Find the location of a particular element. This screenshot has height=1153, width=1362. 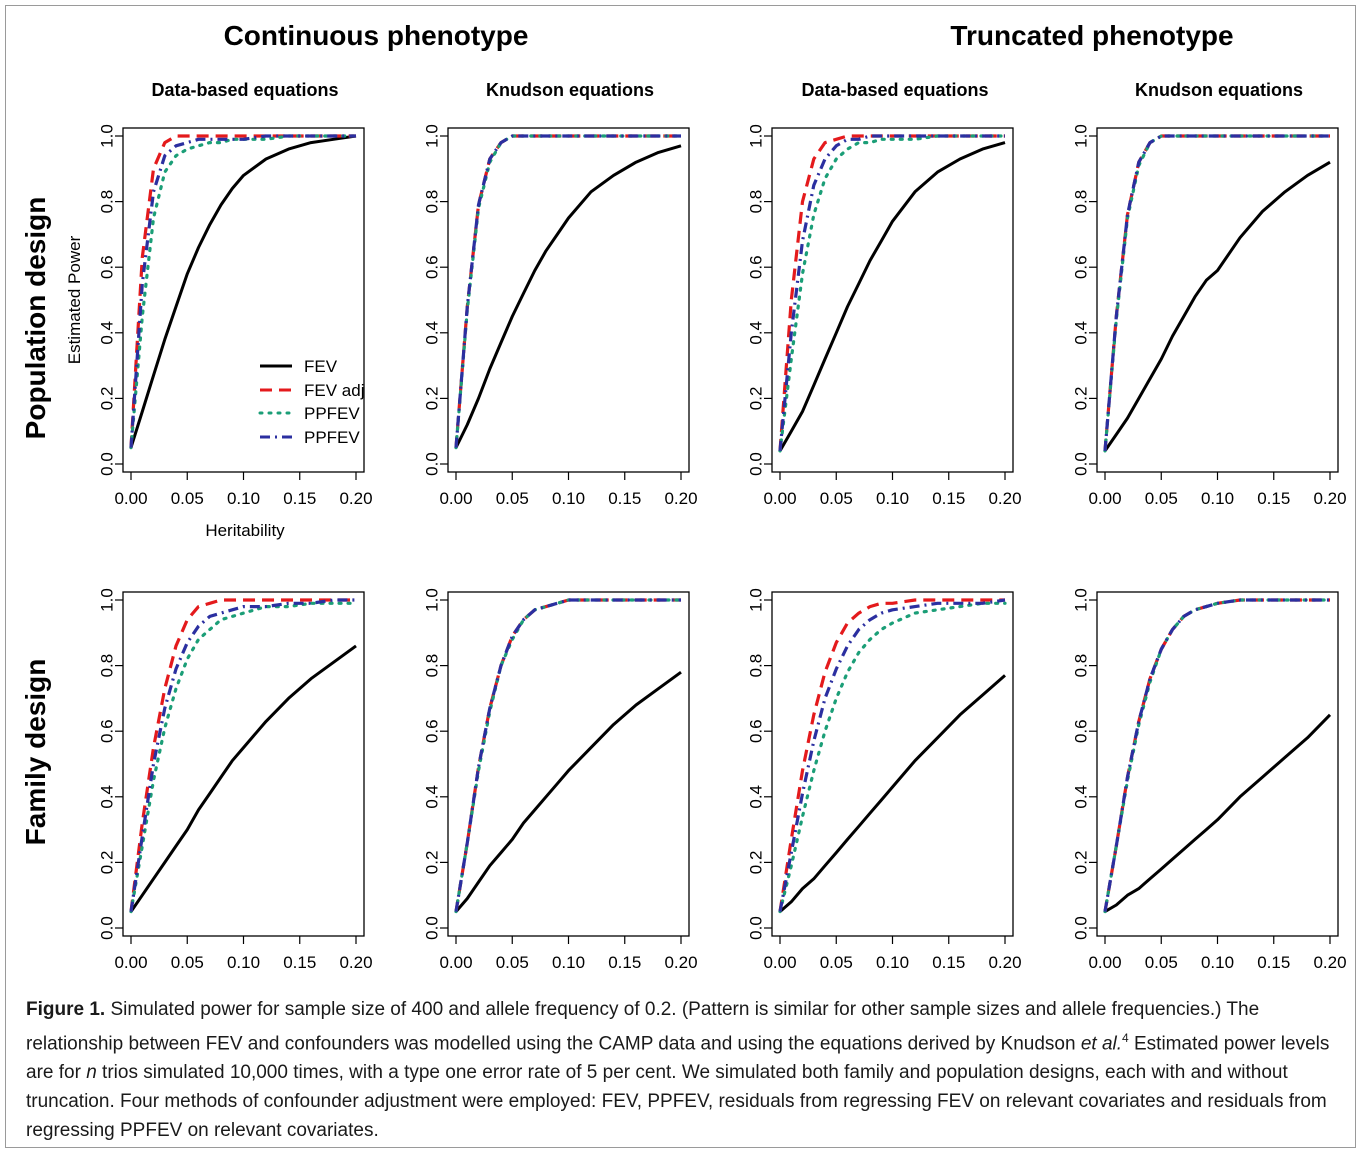

caption-label: Figure 1. is located at coordinates (66, 1009).